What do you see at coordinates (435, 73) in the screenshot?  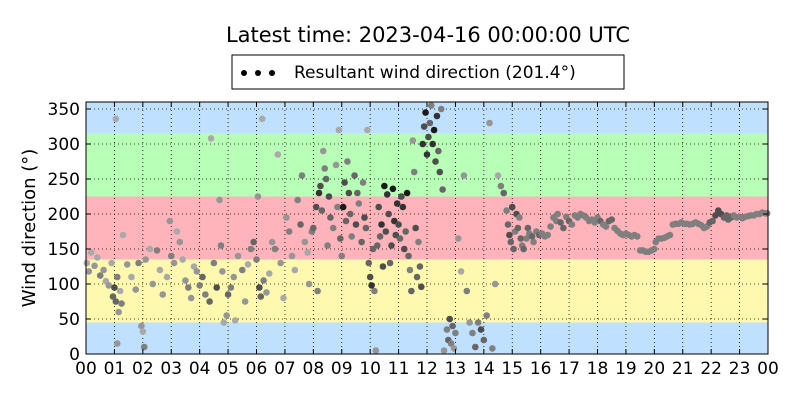 I see `legend-label: Resultant wind direction (201.4°)` at bounding box center [435, 73].